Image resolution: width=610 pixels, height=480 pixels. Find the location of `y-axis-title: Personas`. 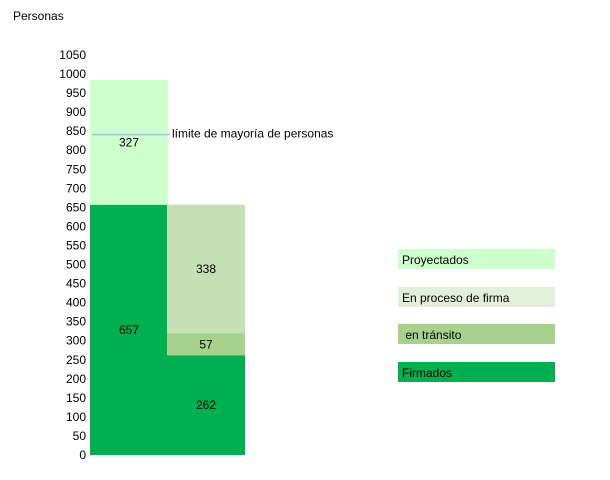

y-axis-title: Personas is located at coordinates (38, 16).